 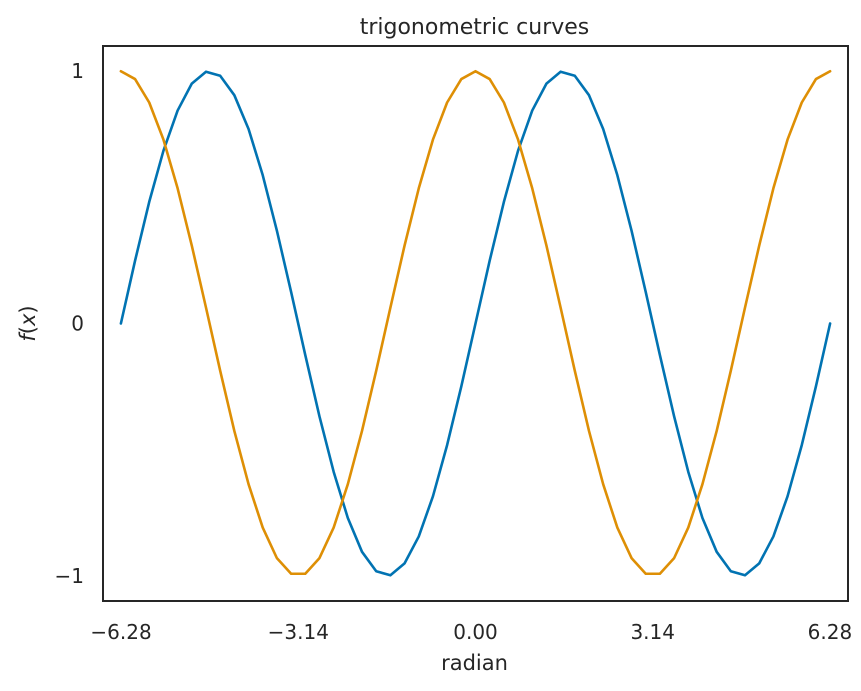 What do you see at coordinates (652, 632) in the screenshot?
I see `x-tick-label: 3.14` at bounding box center [652, 632].